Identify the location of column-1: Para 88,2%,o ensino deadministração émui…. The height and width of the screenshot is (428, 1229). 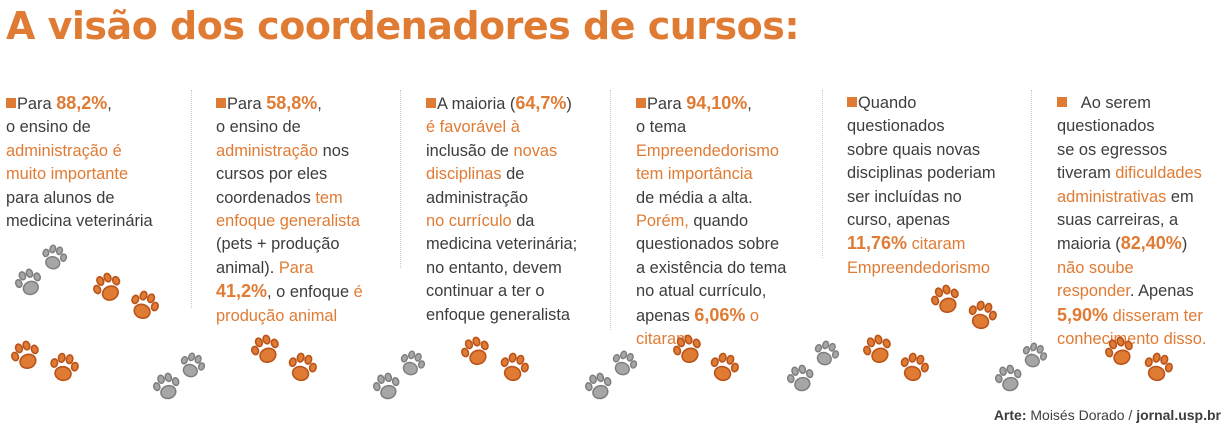
(79, 162).